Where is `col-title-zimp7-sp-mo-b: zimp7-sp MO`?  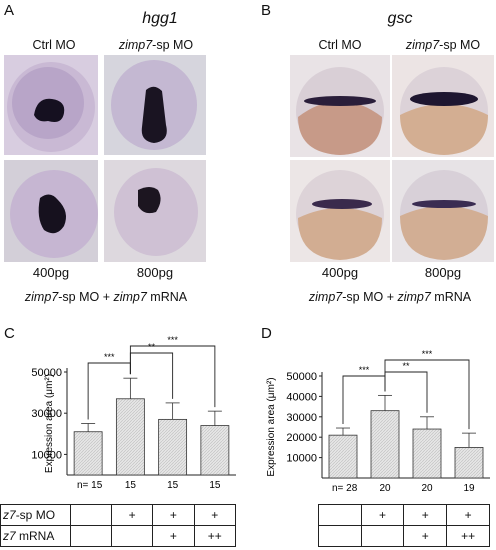 col-title-zimp7-sp-mo-b: zimp7-sp MO is located at coordinates (443, 45).